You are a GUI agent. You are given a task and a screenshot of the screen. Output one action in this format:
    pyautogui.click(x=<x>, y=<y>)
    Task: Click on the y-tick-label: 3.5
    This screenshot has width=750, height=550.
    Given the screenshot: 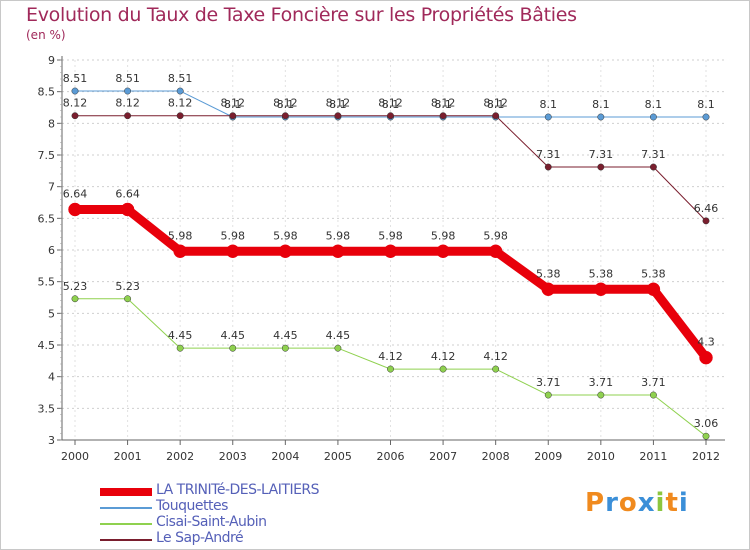 What is the action you would take?
    pyautogui.click(x=47, y=408)
    